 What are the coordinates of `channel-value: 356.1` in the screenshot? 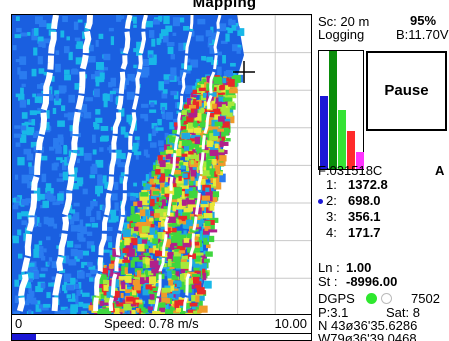 It's located at (364, 216).